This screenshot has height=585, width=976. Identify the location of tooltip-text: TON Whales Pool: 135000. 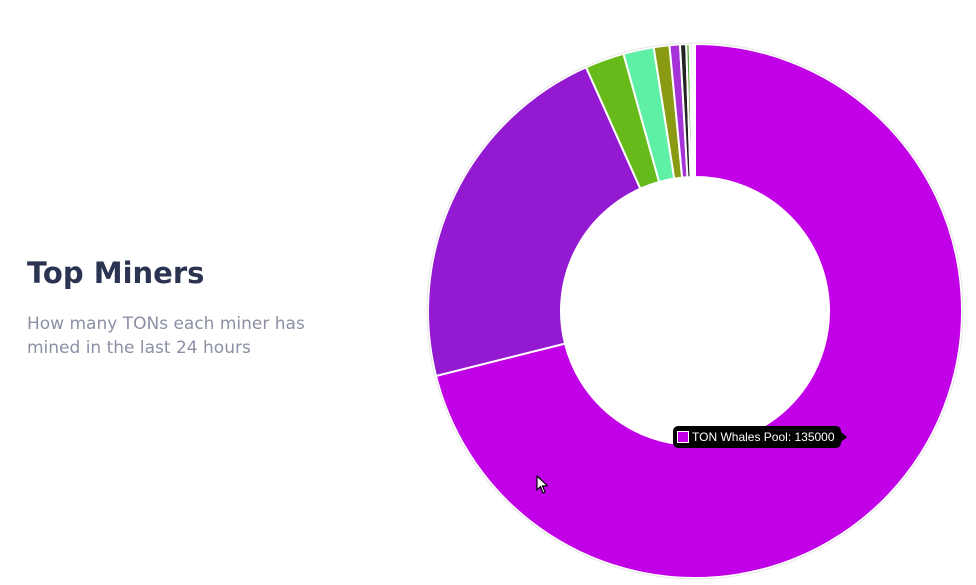
(763, 437).